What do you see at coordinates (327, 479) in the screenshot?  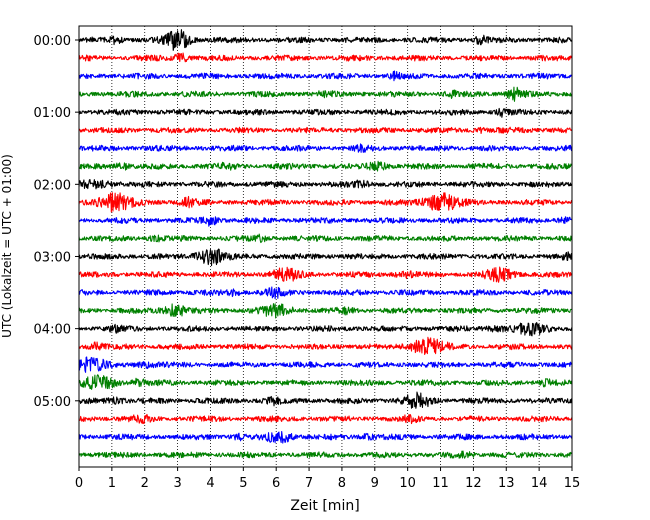 I see `x-axis-ticks: 0 1 2 3 4 5 6 7 8 9 10 11 12 13 14 15` at bounding box center [327, 479].